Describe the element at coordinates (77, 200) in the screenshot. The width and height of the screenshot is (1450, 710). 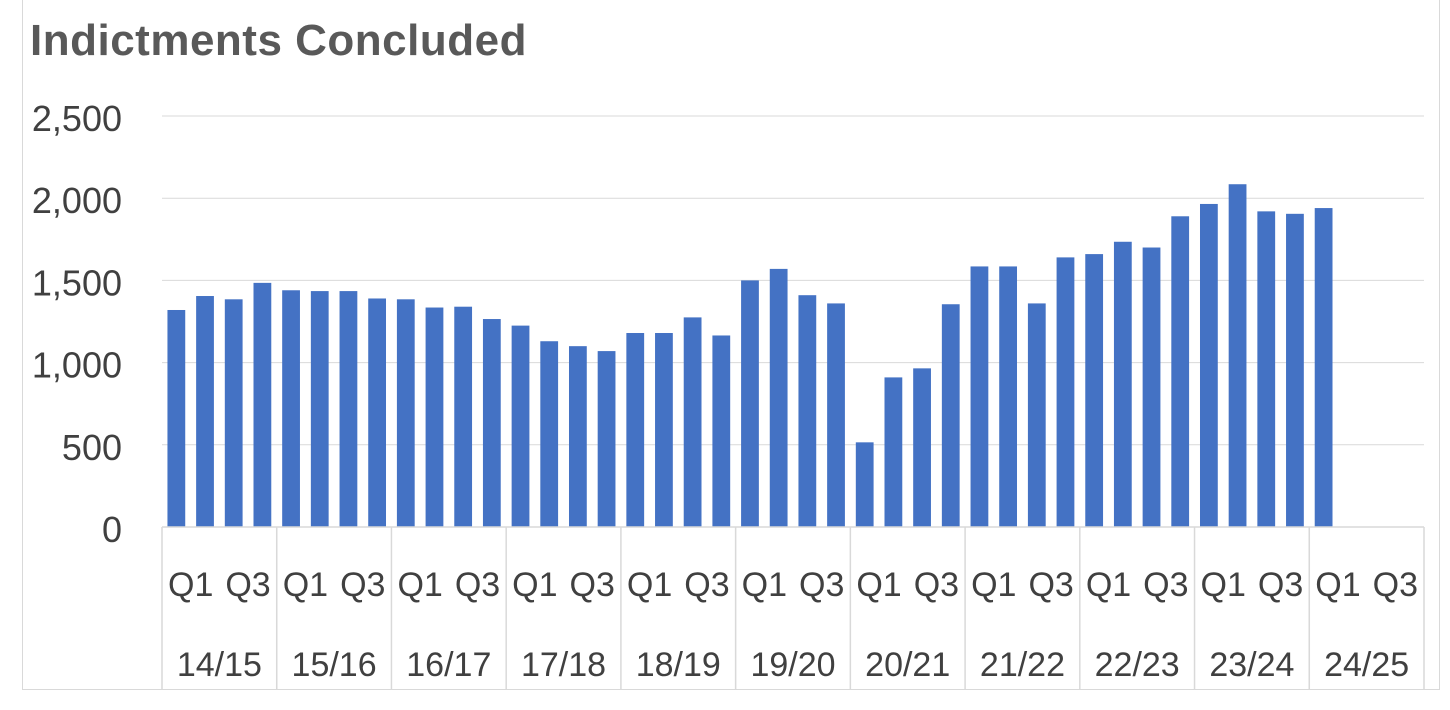
I see `y-tick-label: 2,000` at that location.